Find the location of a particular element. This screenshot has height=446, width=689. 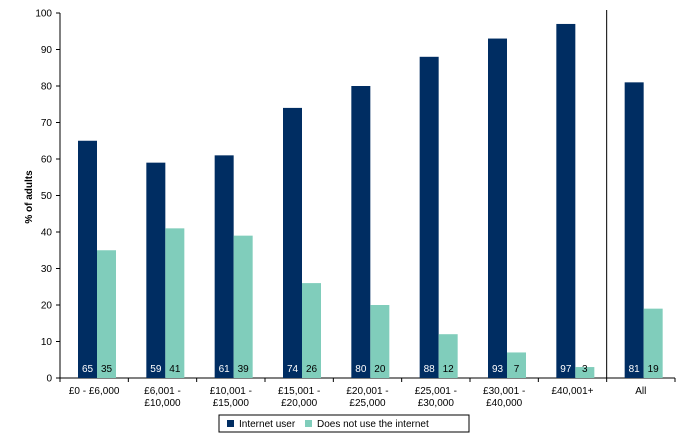

y-tick-label: 10 is located at coordinates (47, 342).